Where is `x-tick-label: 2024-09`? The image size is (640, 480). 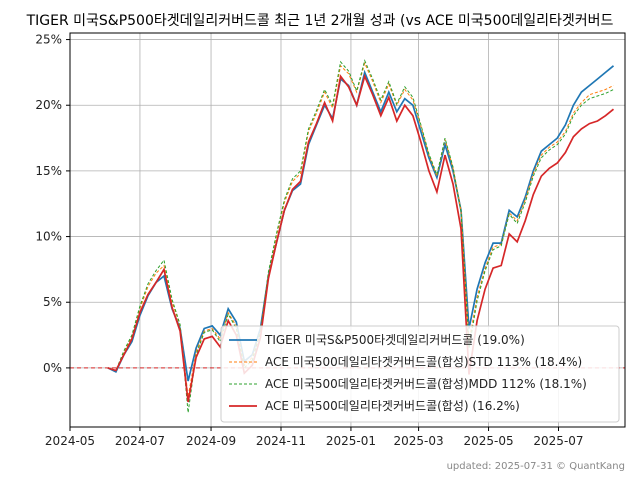 x-tick-label: 2024-09 is located at coordinates (211, 441).